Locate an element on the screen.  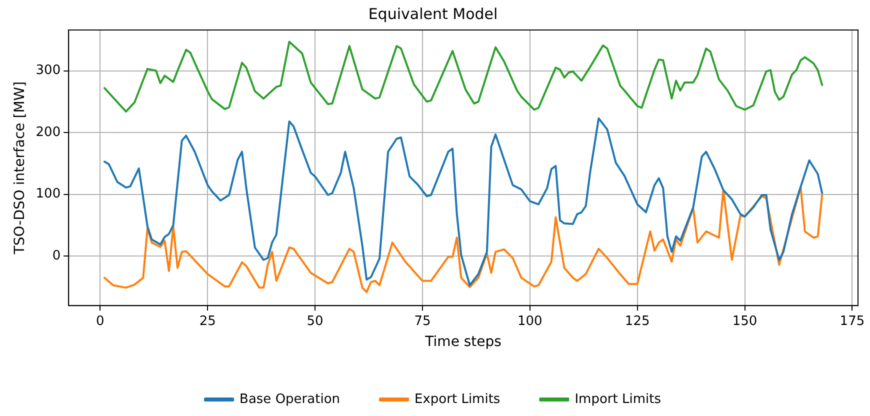
x-tick-label: 150 is located at coordinates (745, 321).